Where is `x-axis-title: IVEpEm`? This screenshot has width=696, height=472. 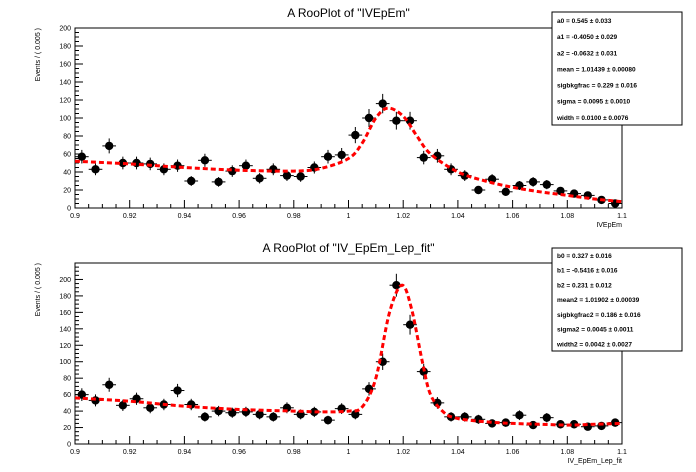 x-axis-title: IVEpEm is located at coordinates (609, 225).